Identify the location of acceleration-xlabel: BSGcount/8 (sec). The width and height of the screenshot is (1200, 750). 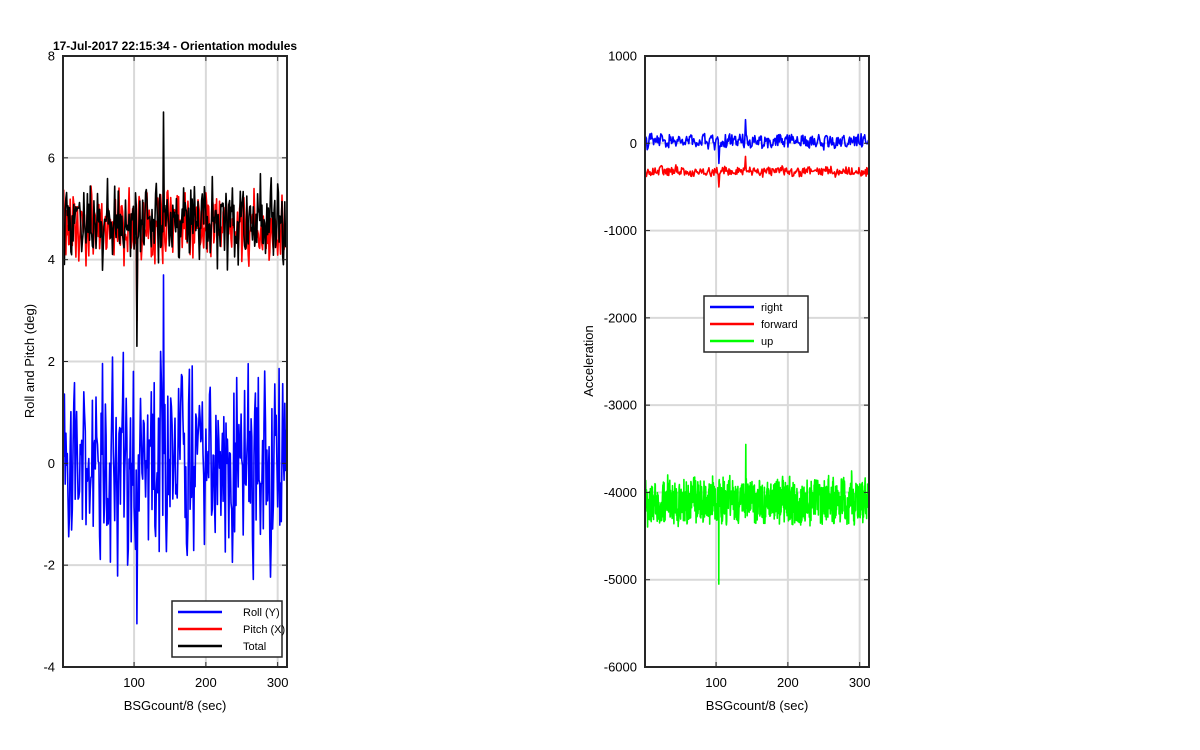
(757, 705).